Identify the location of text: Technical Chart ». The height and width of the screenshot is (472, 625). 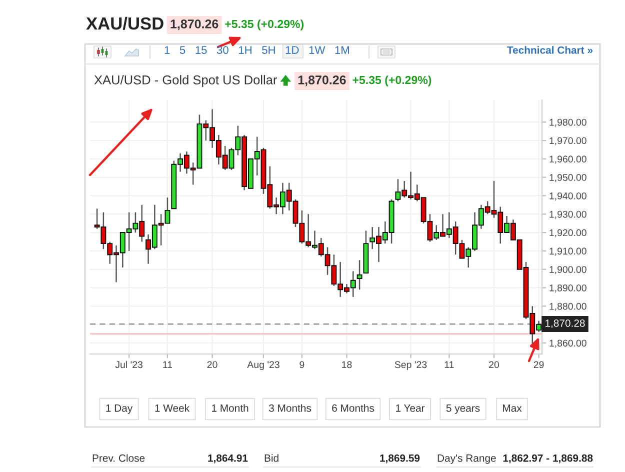
(550, 50).